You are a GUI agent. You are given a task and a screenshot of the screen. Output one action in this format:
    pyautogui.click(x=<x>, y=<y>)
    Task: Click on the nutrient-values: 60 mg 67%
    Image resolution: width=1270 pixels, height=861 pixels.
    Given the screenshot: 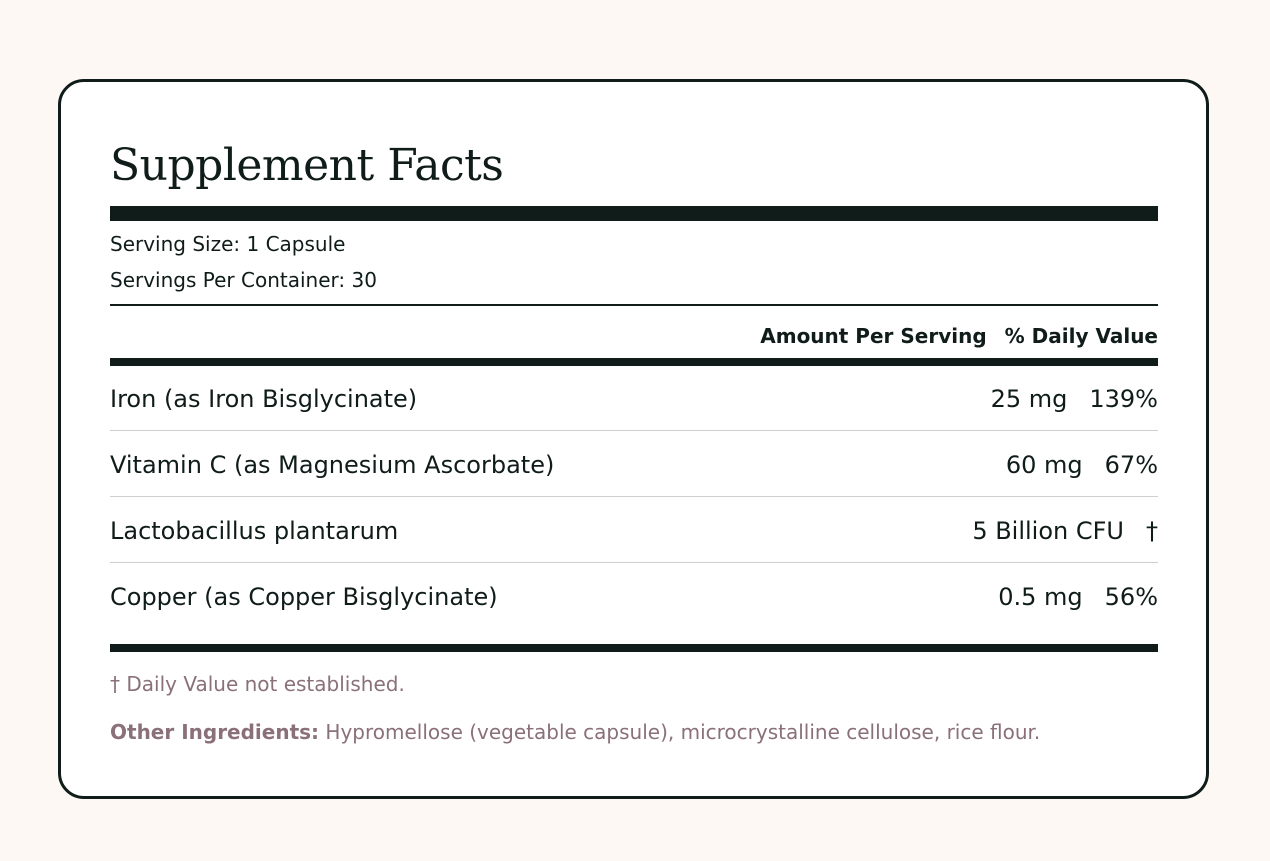 What is the action you would take?
    pyautogui.click(x=1082, y=465)
    